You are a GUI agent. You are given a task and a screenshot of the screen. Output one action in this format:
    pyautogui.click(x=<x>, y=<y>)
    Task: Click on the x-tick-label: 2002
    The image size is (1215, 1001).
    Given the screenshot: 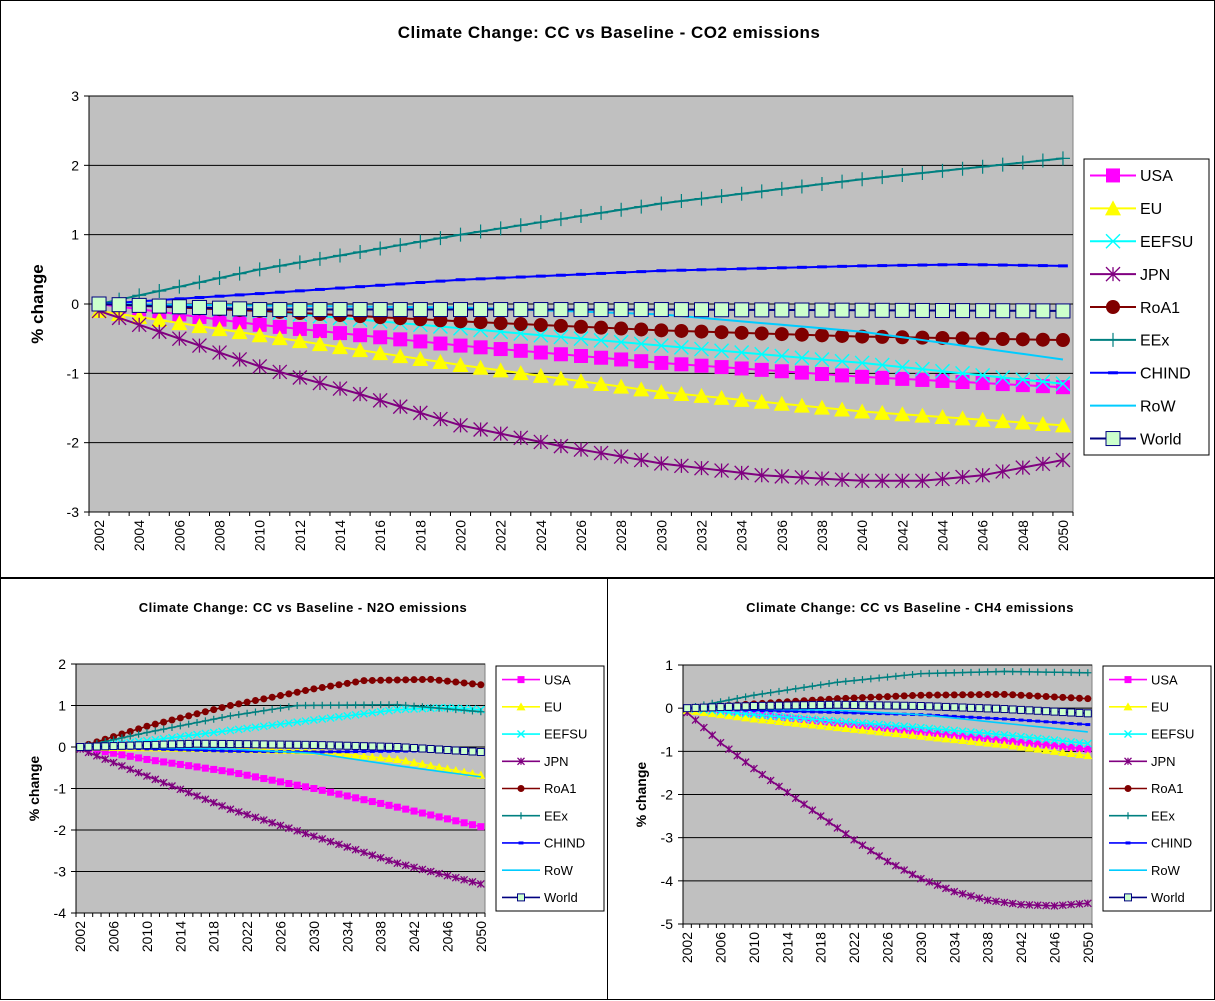 What is the action you would take?
    pyautogui.click(x=80, y=936)
    